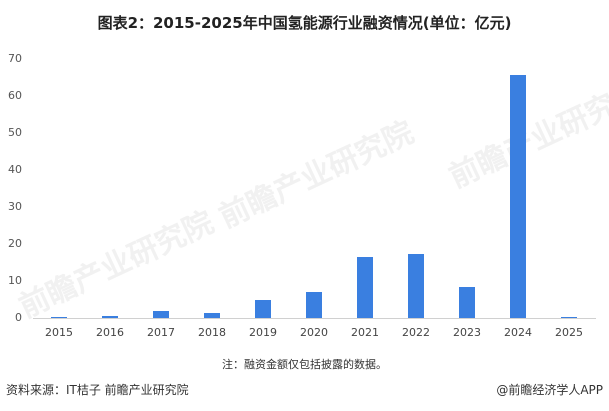  What do you see at coordinates (263, 332) in the screenshot?
I see `x-tick-label: 2019` at bounding box center [263, 332].